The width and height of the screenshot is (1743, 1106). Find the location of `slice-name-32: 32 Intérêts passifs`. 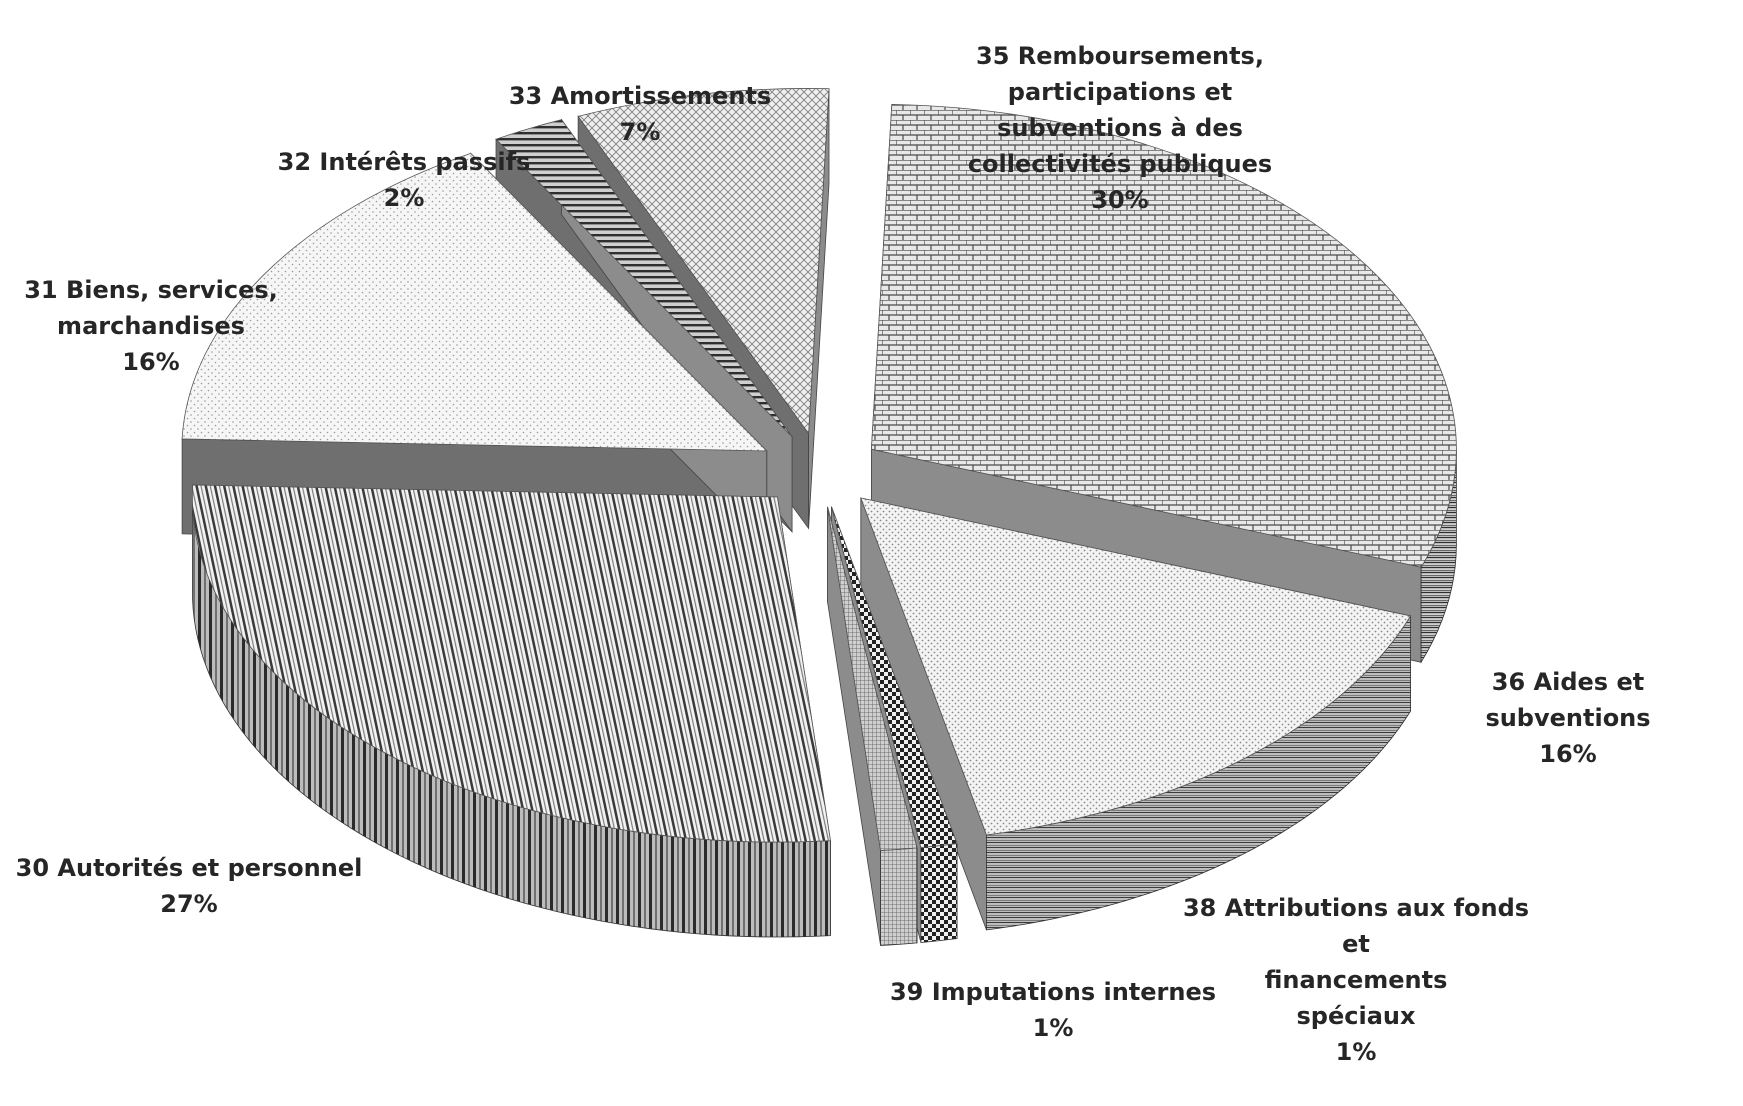

slice-name-32: 32 Intérêts passifs is located at coordinates (404, 162).